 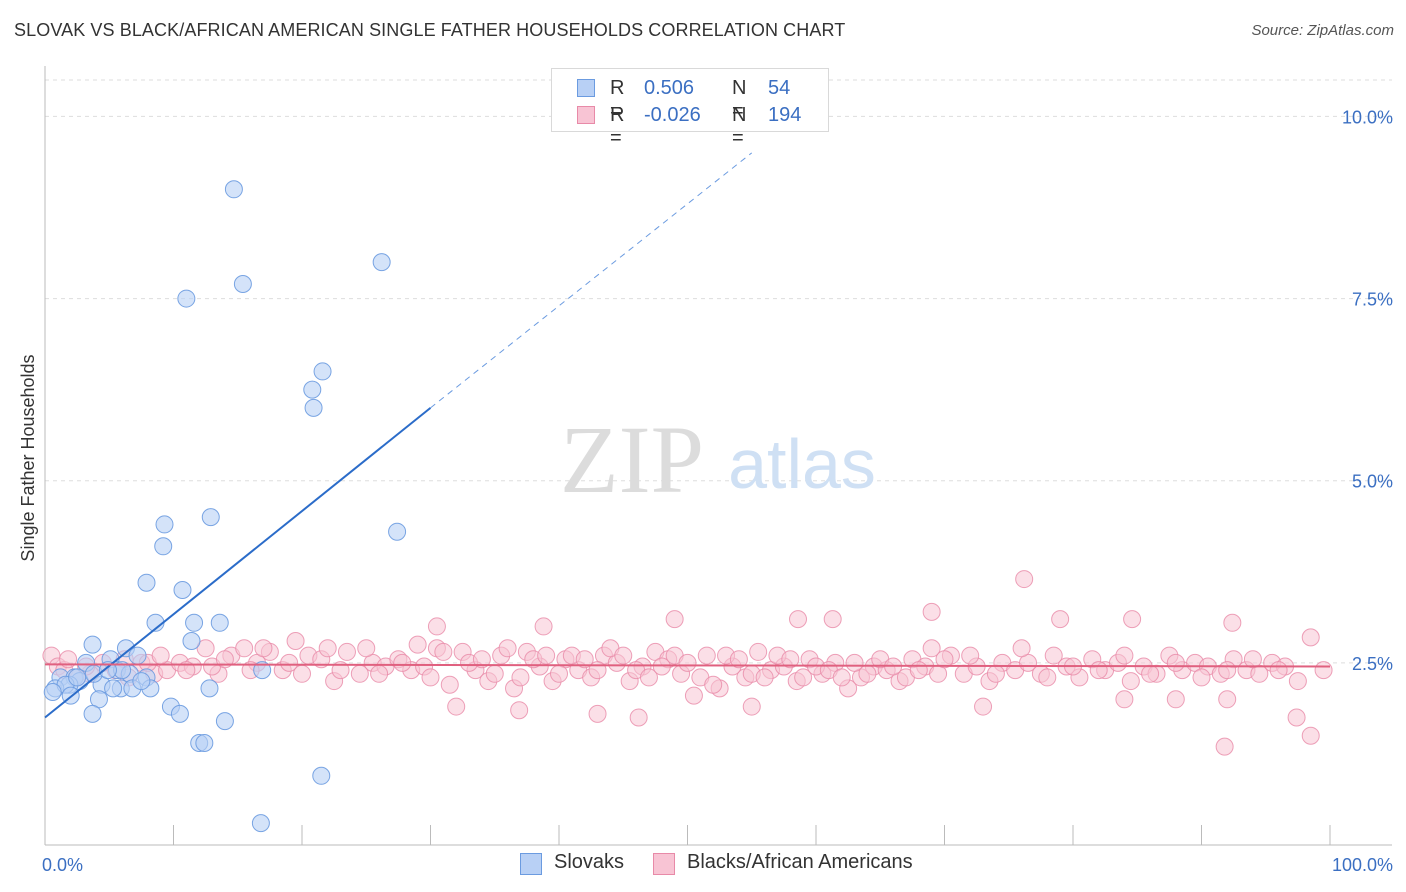 I want to click on correlation-legend: R = 0.506 N = 54 R = -0.026 N = 194, so click(x=690, y=108).